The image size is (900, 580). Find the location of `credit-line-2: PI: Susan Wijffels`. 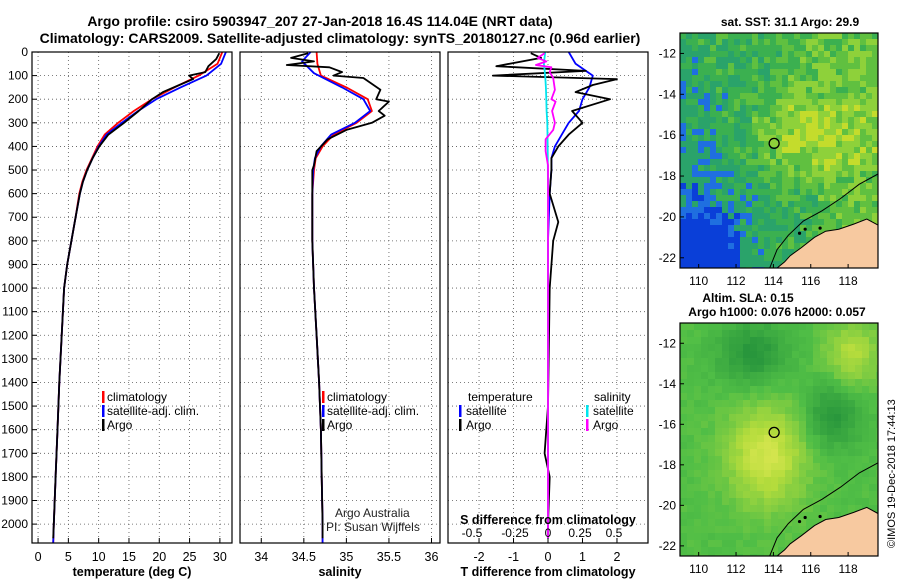

credit-line-2: PI: Susan Wijffels is located at coordinates (373, 527).